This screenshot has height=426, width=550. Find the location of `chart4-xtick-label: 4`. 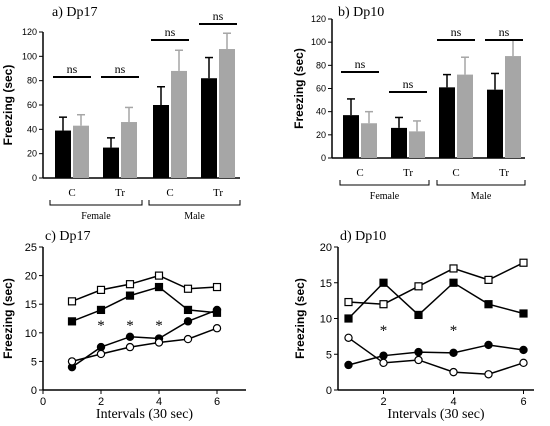

chart4-xtick-label: 4 is located at coordinates (453, 402).